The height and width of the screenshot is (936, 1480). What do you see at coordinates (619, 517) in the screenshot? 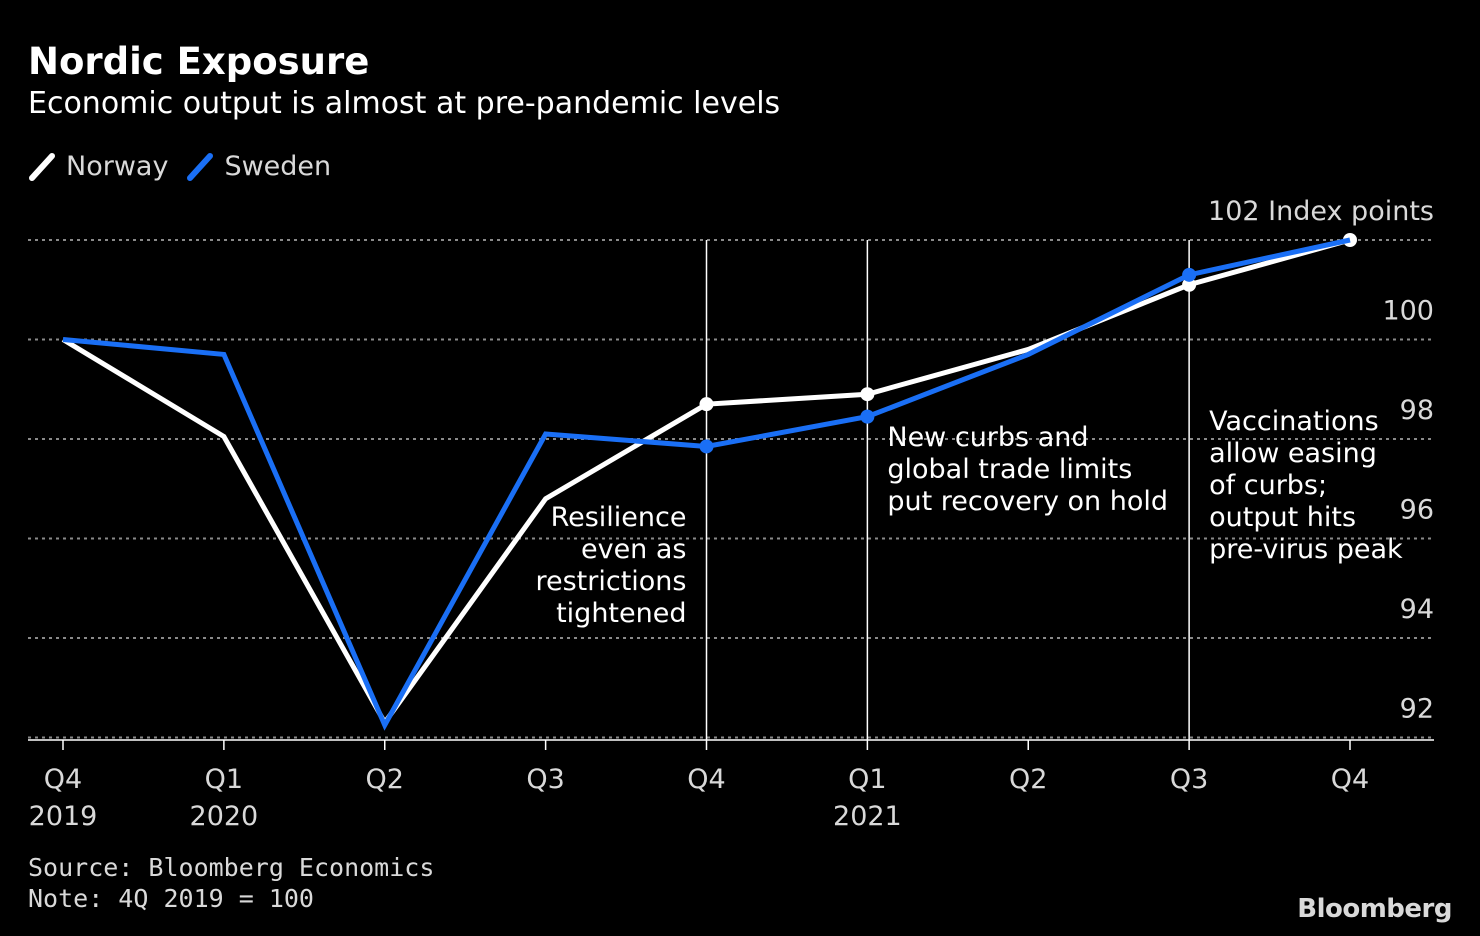
I see `annotation-text-4-0: Resilience` at bounding box center [619, 517].